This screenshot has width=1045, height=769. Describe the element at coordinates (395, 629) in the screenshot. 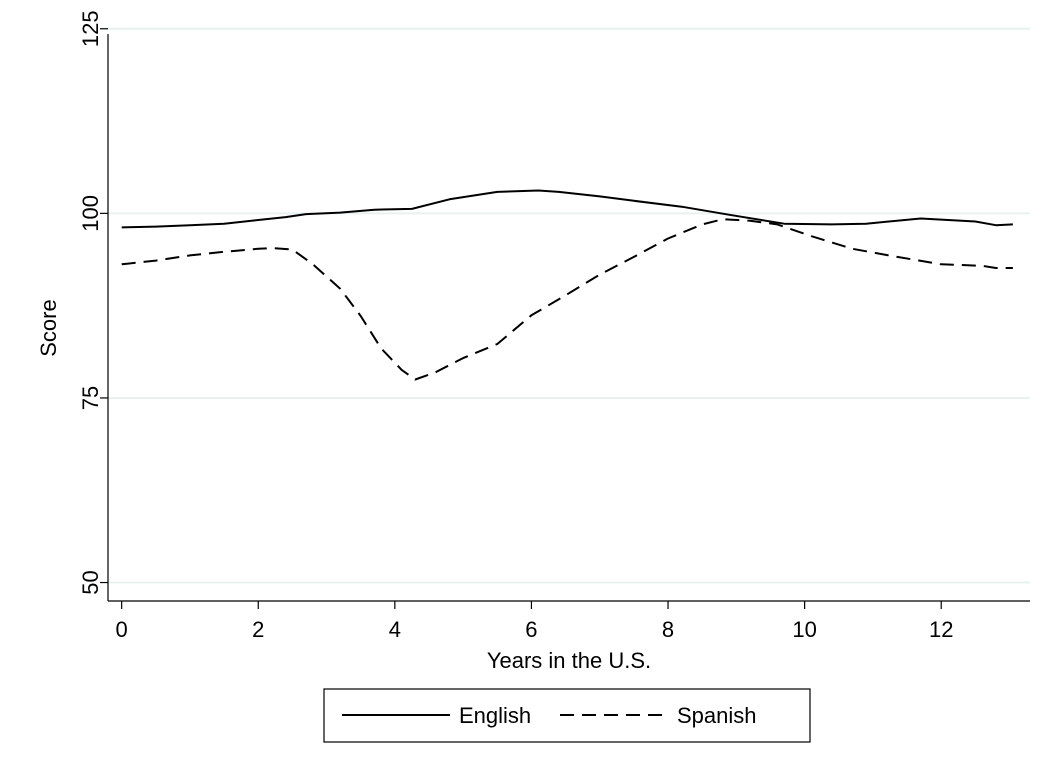

I see `x-tick-label-4: 4` at that location.